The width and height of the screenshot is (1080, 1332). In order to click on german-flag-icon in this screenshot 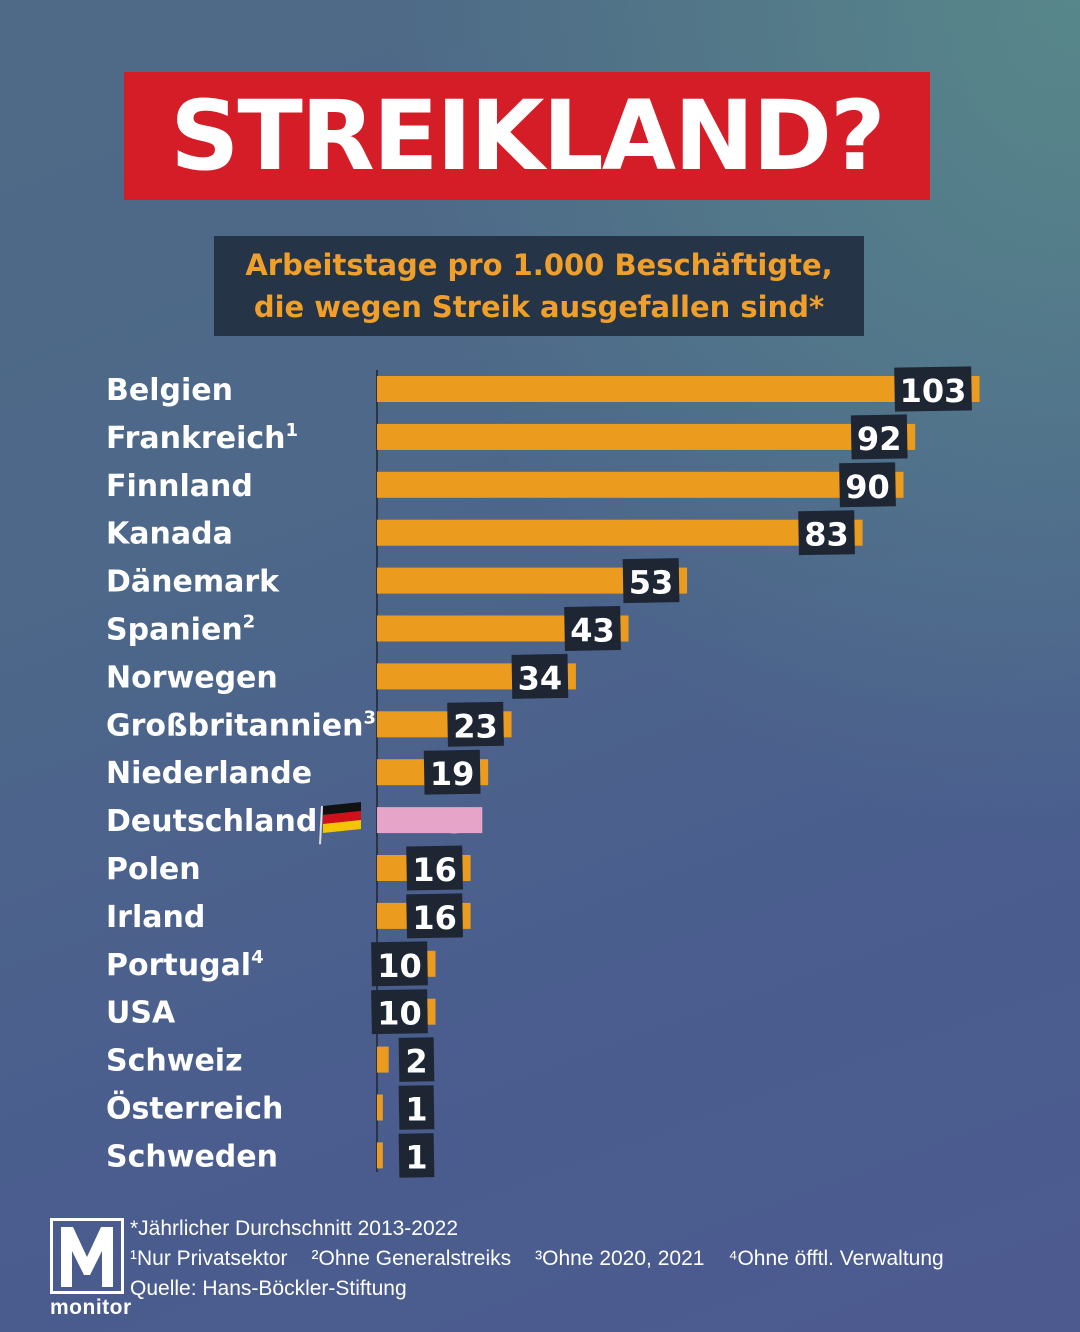, I will do `click(340, 823)`.